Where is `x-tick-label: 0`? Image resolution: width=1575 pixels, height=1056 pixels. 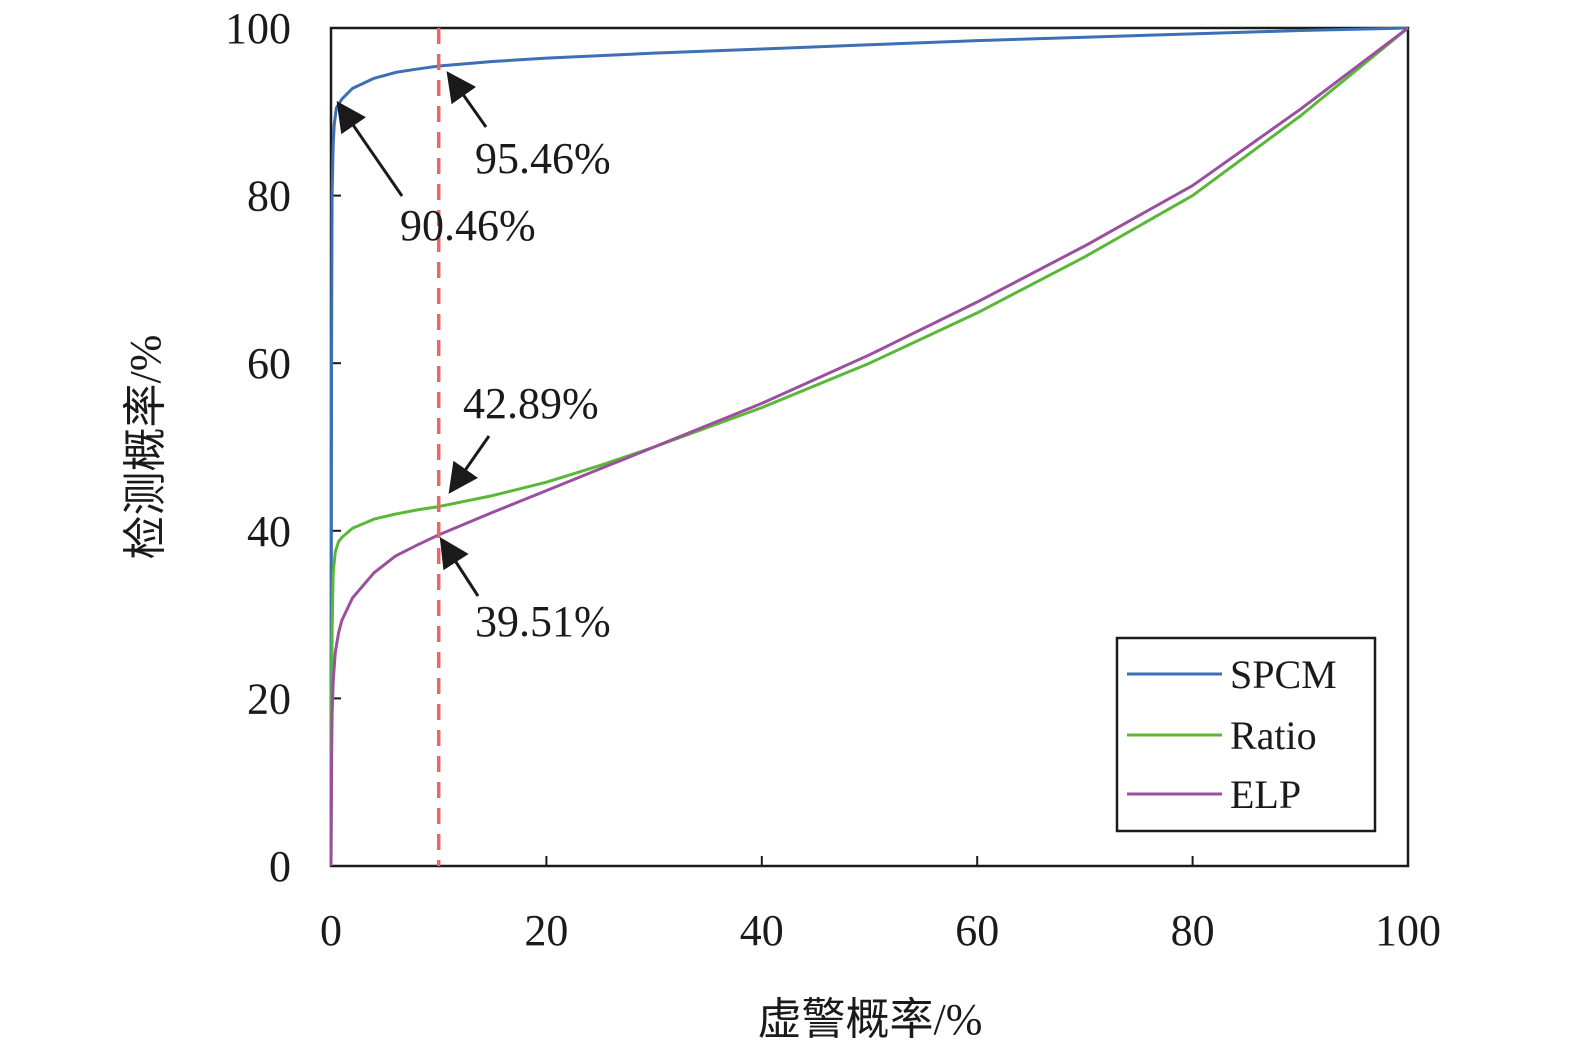
x-tick-label: 0 is located at coordinates (331, 930).